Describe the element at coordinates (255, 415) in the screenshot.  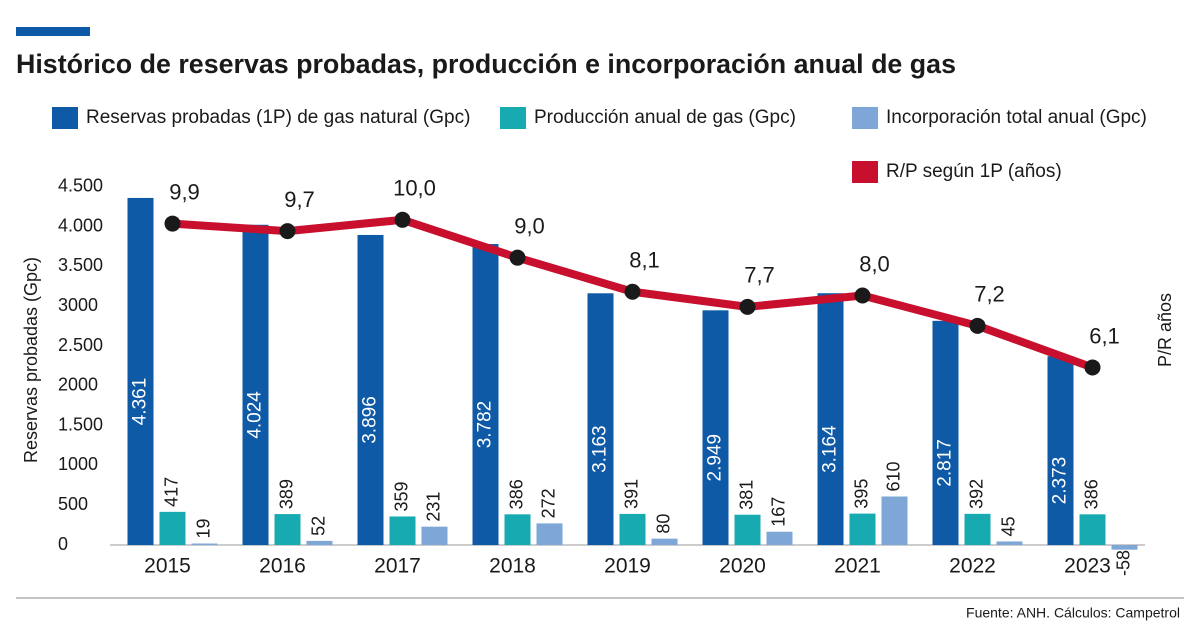
I see `bar-value-label: 4.024` at that location.